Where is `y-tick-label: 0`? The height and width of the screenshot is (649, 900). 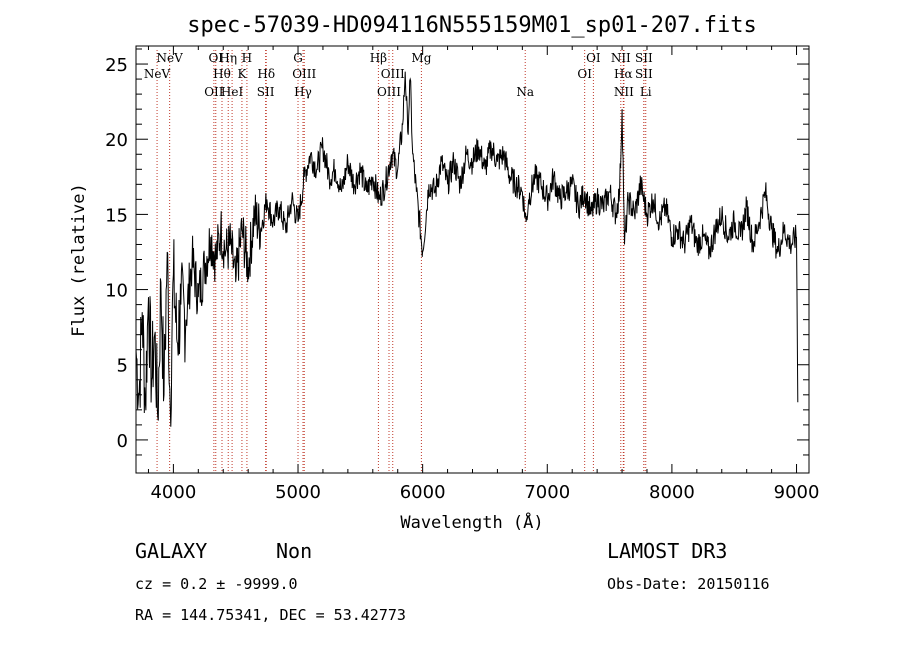 y-tick-label: 0 is located at coordinates (122, 441).